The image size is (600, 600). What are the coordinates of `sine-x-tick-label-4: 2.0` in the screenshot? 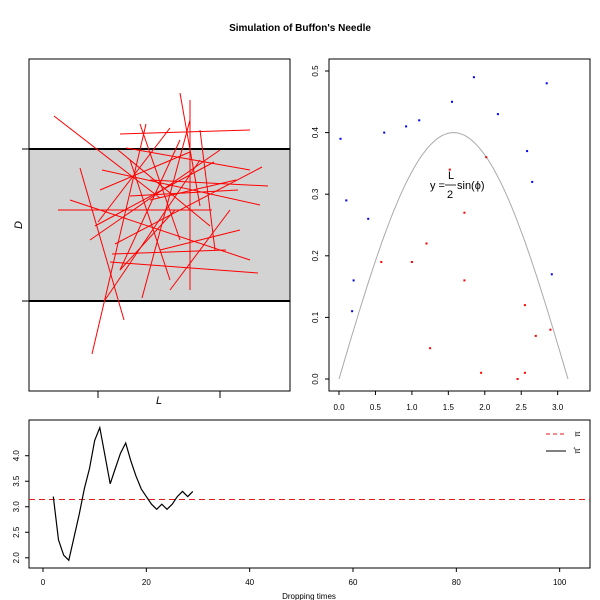 It's located at (485, 407).